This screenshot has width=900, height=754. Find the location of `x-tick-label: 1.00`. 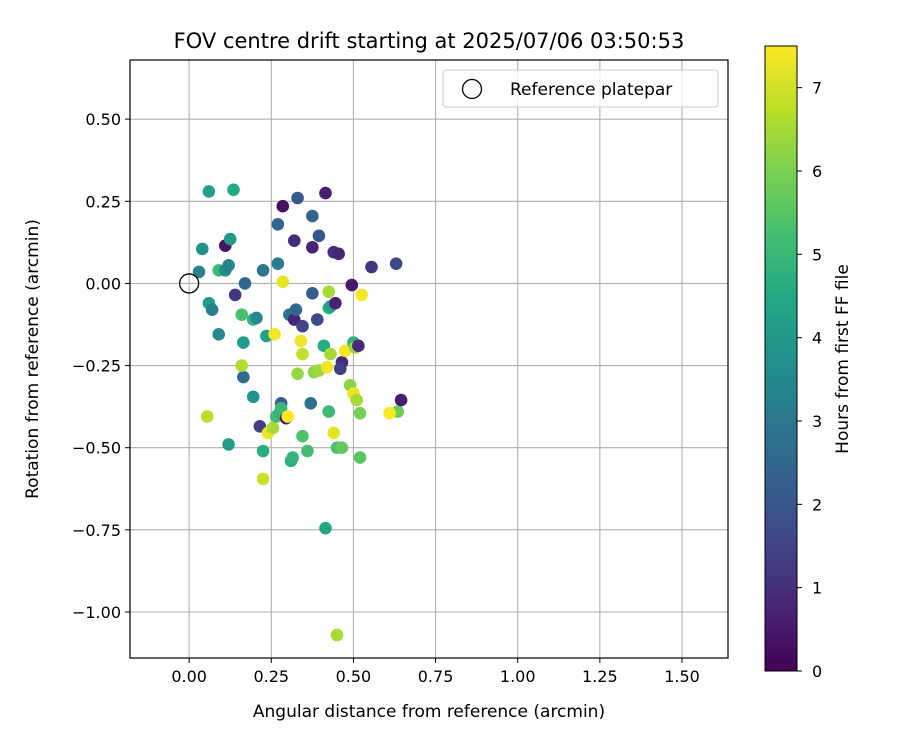

x-tick-label: 1.00 is located at coordinates (518, 676).